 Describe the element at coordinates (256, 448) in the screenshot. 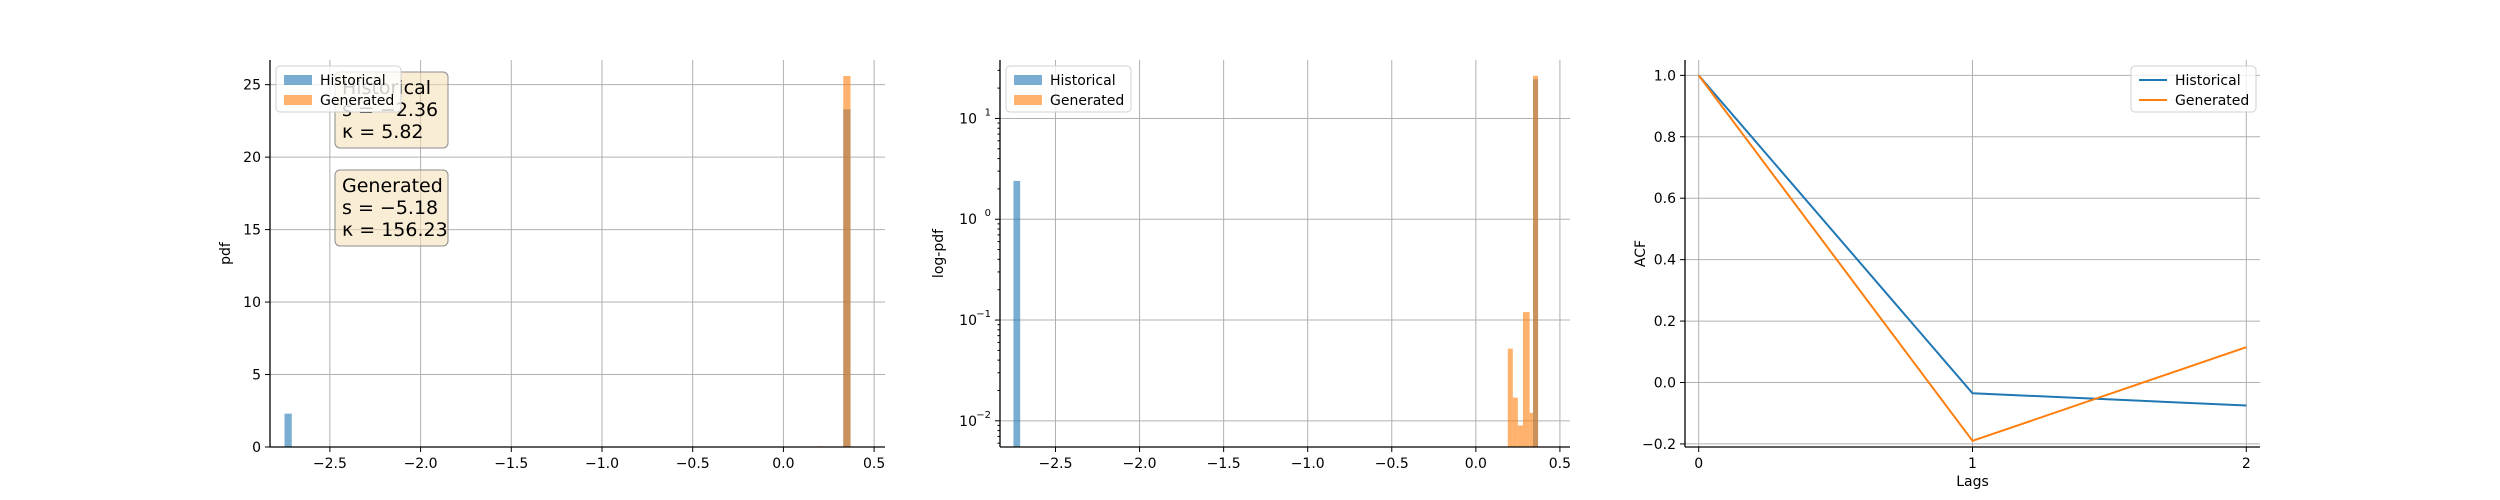

I see `y-tick-label: 0` at that location.